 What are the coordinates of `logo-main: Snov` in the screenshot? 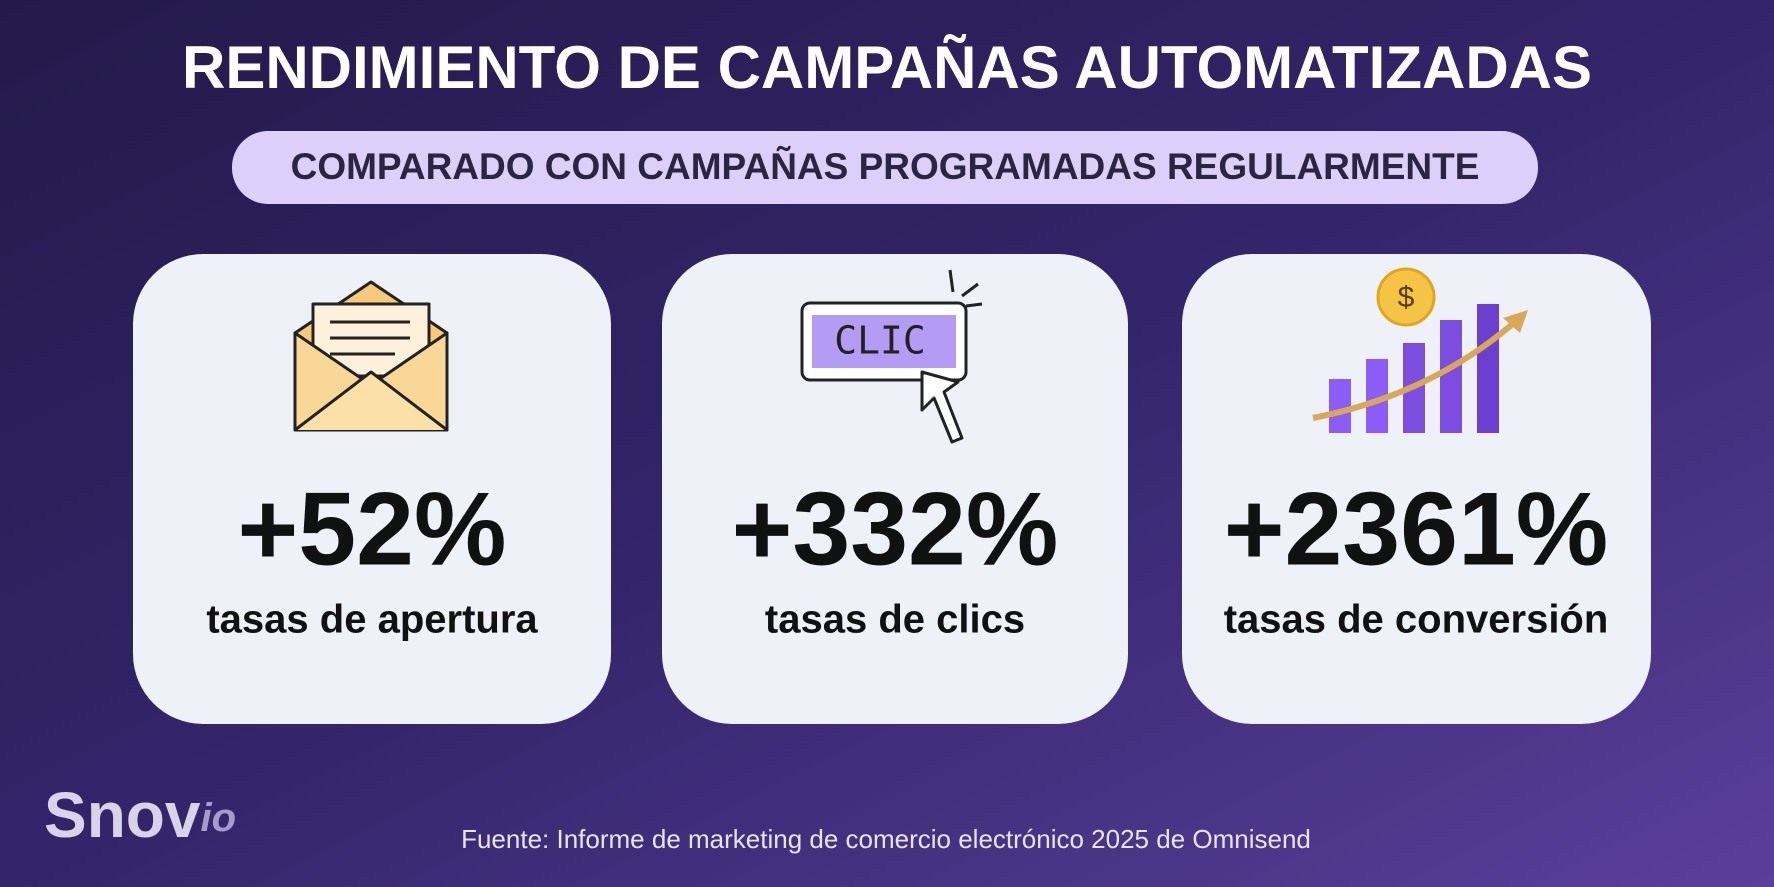 It's located at (122, 815).